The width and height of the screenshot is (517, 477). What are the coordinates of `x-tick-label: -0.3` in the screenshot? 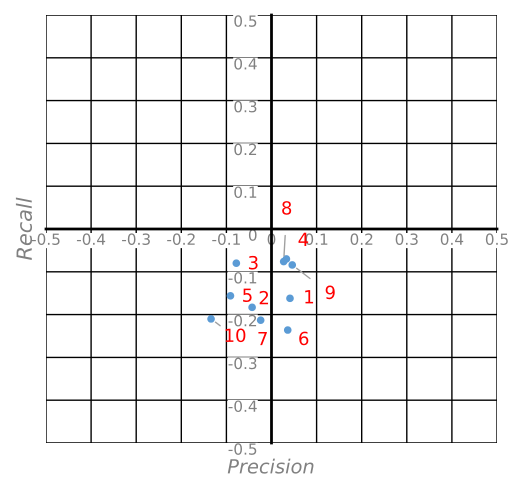 It's located at (136, 239).